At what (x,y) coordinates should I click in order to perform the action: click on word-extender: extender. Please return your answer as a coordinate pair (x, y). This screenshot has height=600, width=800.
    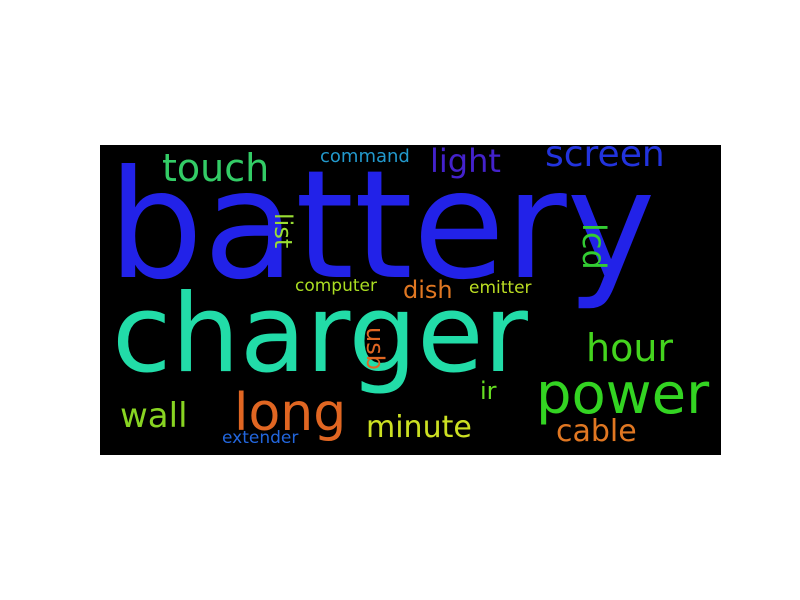
    Looking at the image, I should click on (260, 438).